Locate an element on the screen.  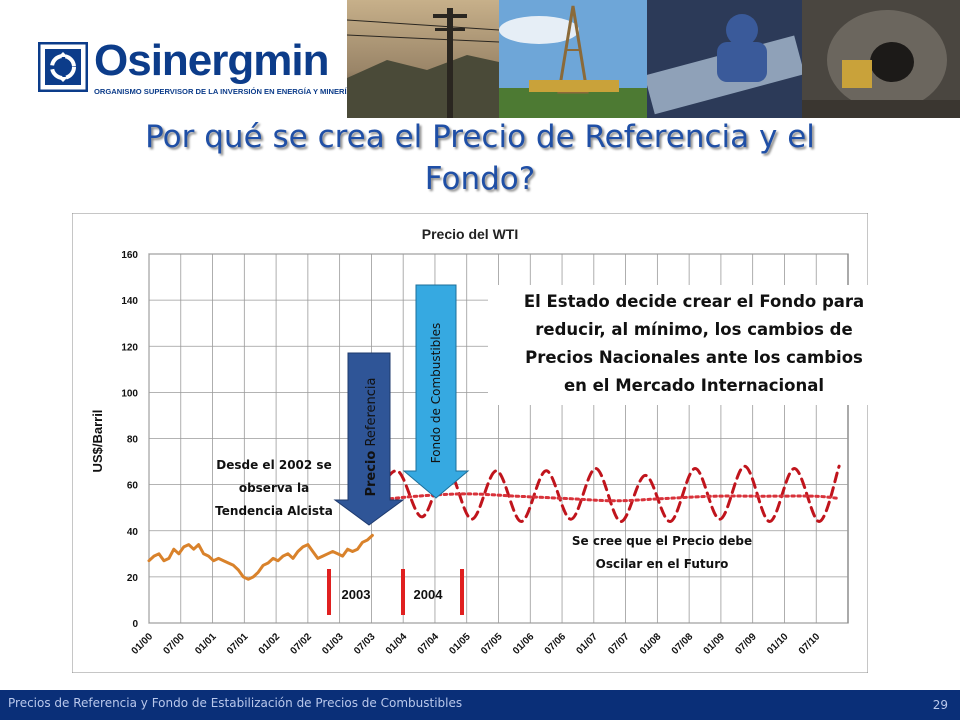
page-number: 29 is located at coordinates (940, 705).